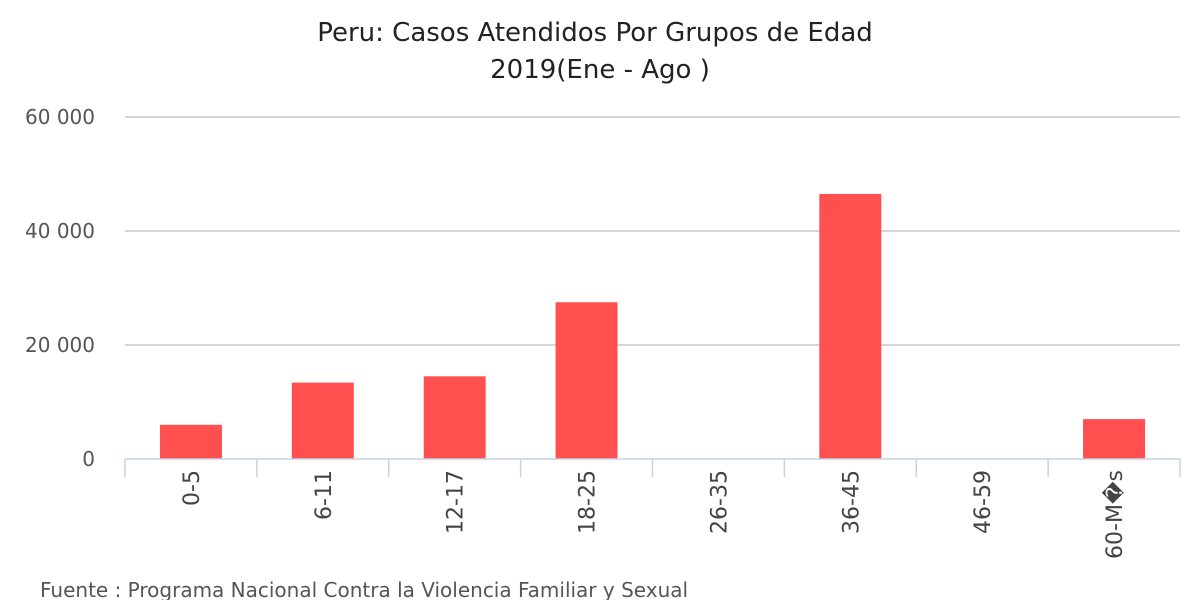 The image size is (1200, 600). What do you see at coordinates (652, 508) in the screenshot?
I see `x-axis: 0-5 6-11 12-17 18-25 26-35 36-45 46-59 60-M�s` at bounding box center [652, 508].